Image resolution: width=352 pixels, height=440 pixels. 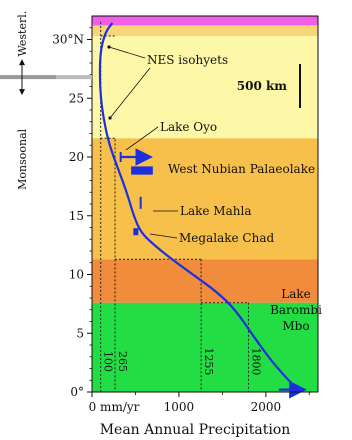 What do you see at coordinates (266, 407) in the screenshot?
I see `x-tick-label: 2000` at bounding box center [266, 407].